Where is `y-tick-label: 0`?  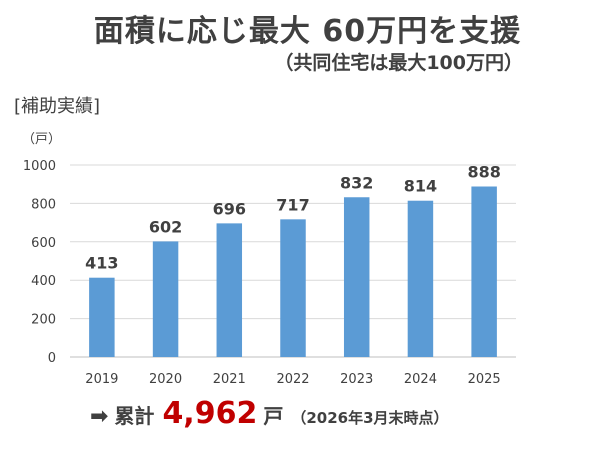
y-tick-label: 0 is located at coordinates (52, 358).